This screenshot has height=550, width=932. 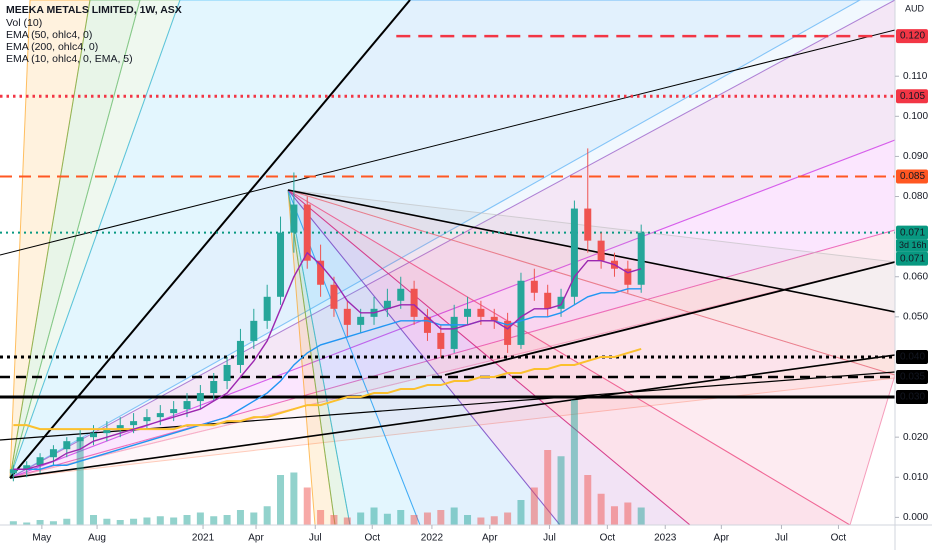 What do you see at coordinates (915, 517) in the screenshot?
I see `y-tick-label: 0.000` at bounding box center [915, 517].